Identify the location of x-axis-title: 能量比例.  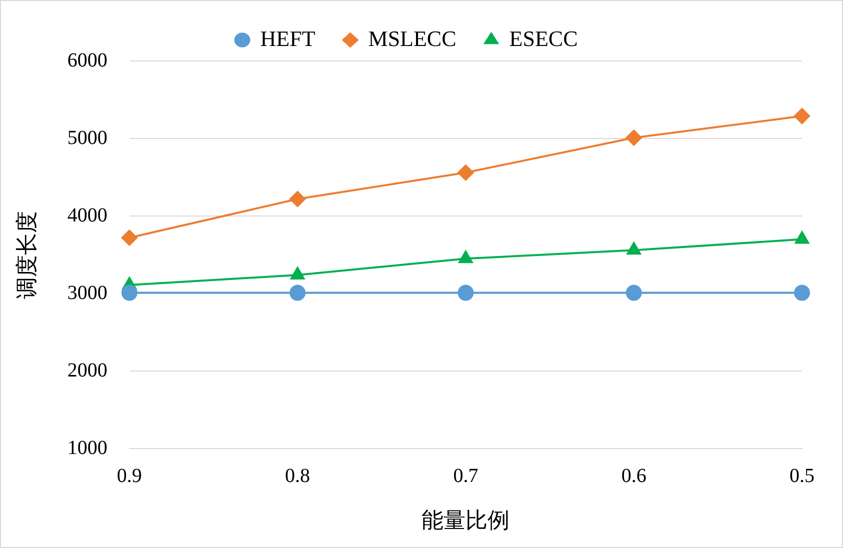
(466, 520).